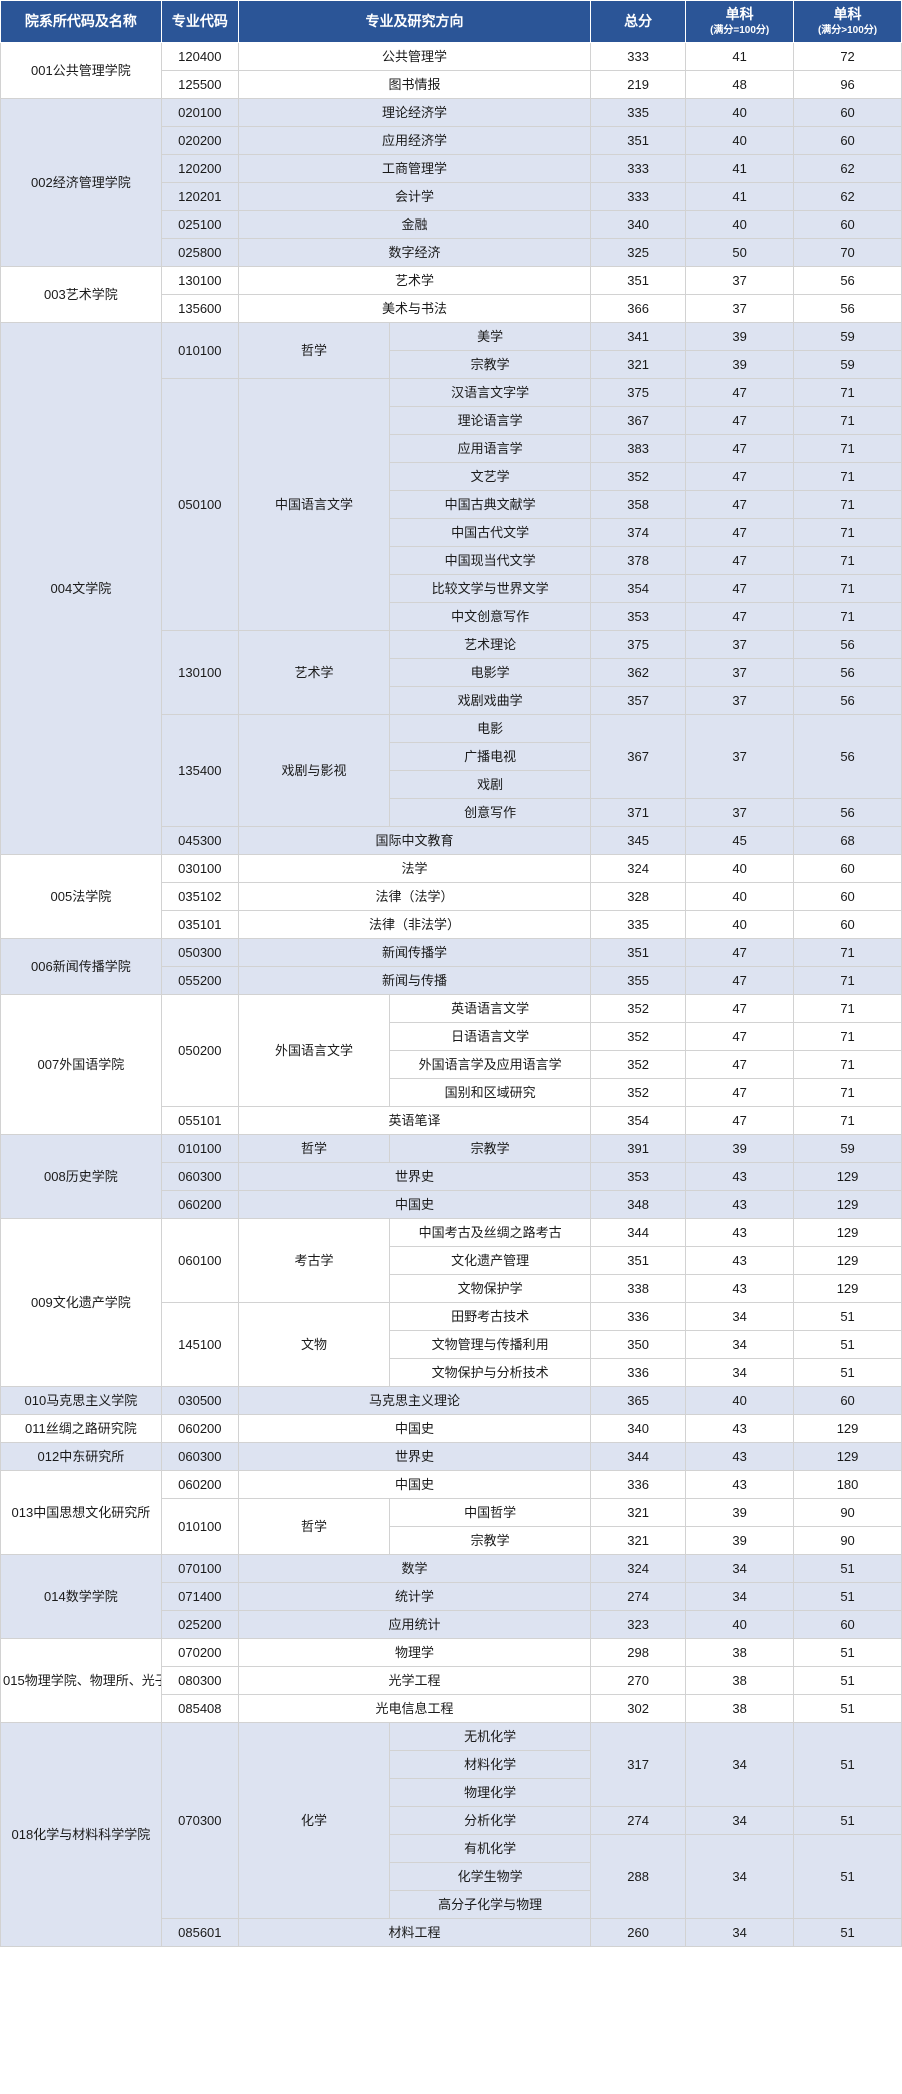 The height and width of the screenshot is (2094, 902). What do you see at coordinates (414, 280) in the screenshot?
I see `major-name-cell: 艺术学` at bounding box center [414, 280].